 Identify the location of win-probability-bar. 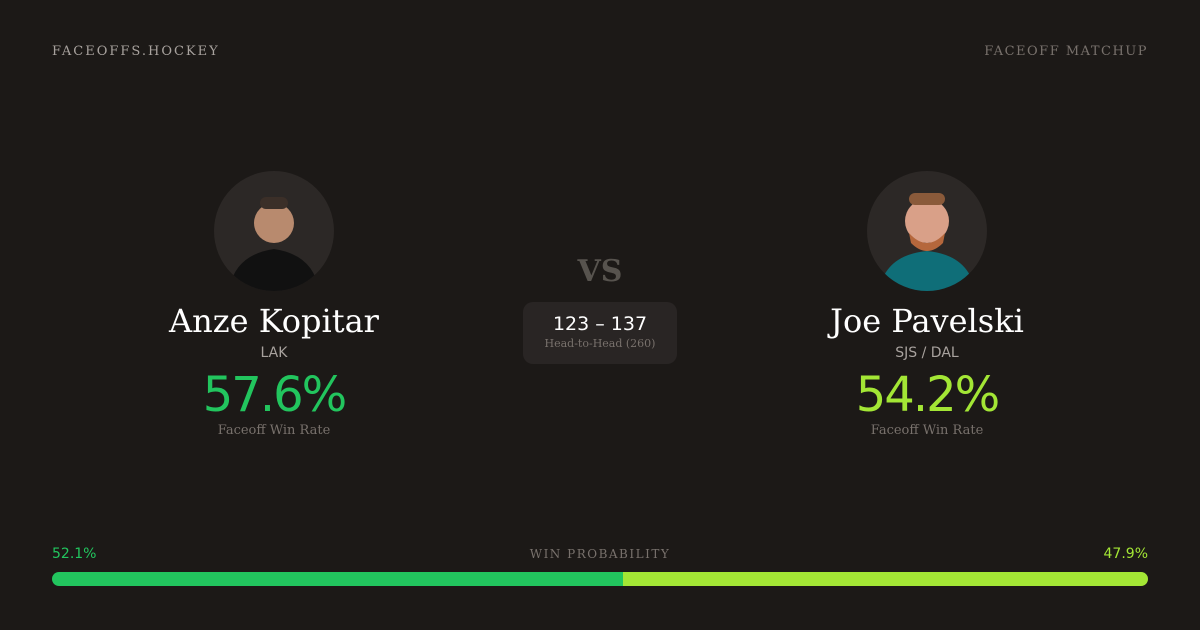
(600, 579).